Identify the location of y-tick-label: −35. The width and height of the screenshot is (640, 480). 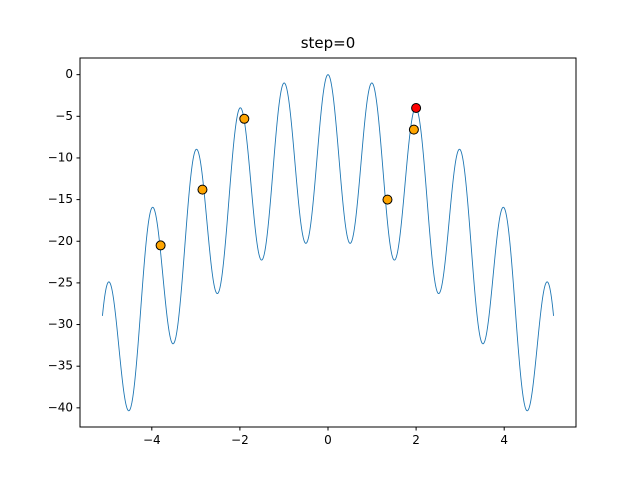
(60, 366).